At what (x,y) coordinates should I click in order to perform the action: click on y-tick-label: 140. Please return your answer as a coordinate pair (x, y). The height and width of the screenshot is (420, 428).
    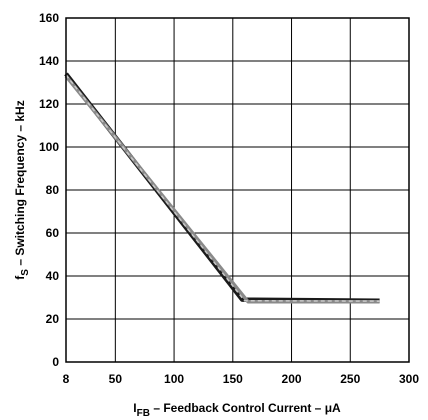
    Looking at the image, I should click on (49, 61).